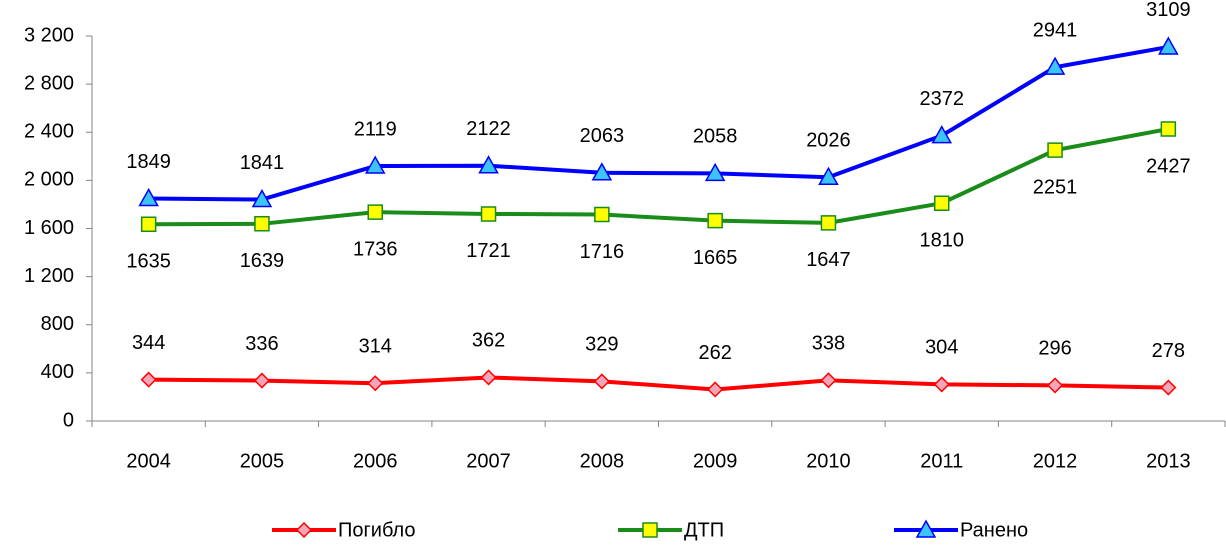  I want to click on data-label: 1639, so click(262, 261).